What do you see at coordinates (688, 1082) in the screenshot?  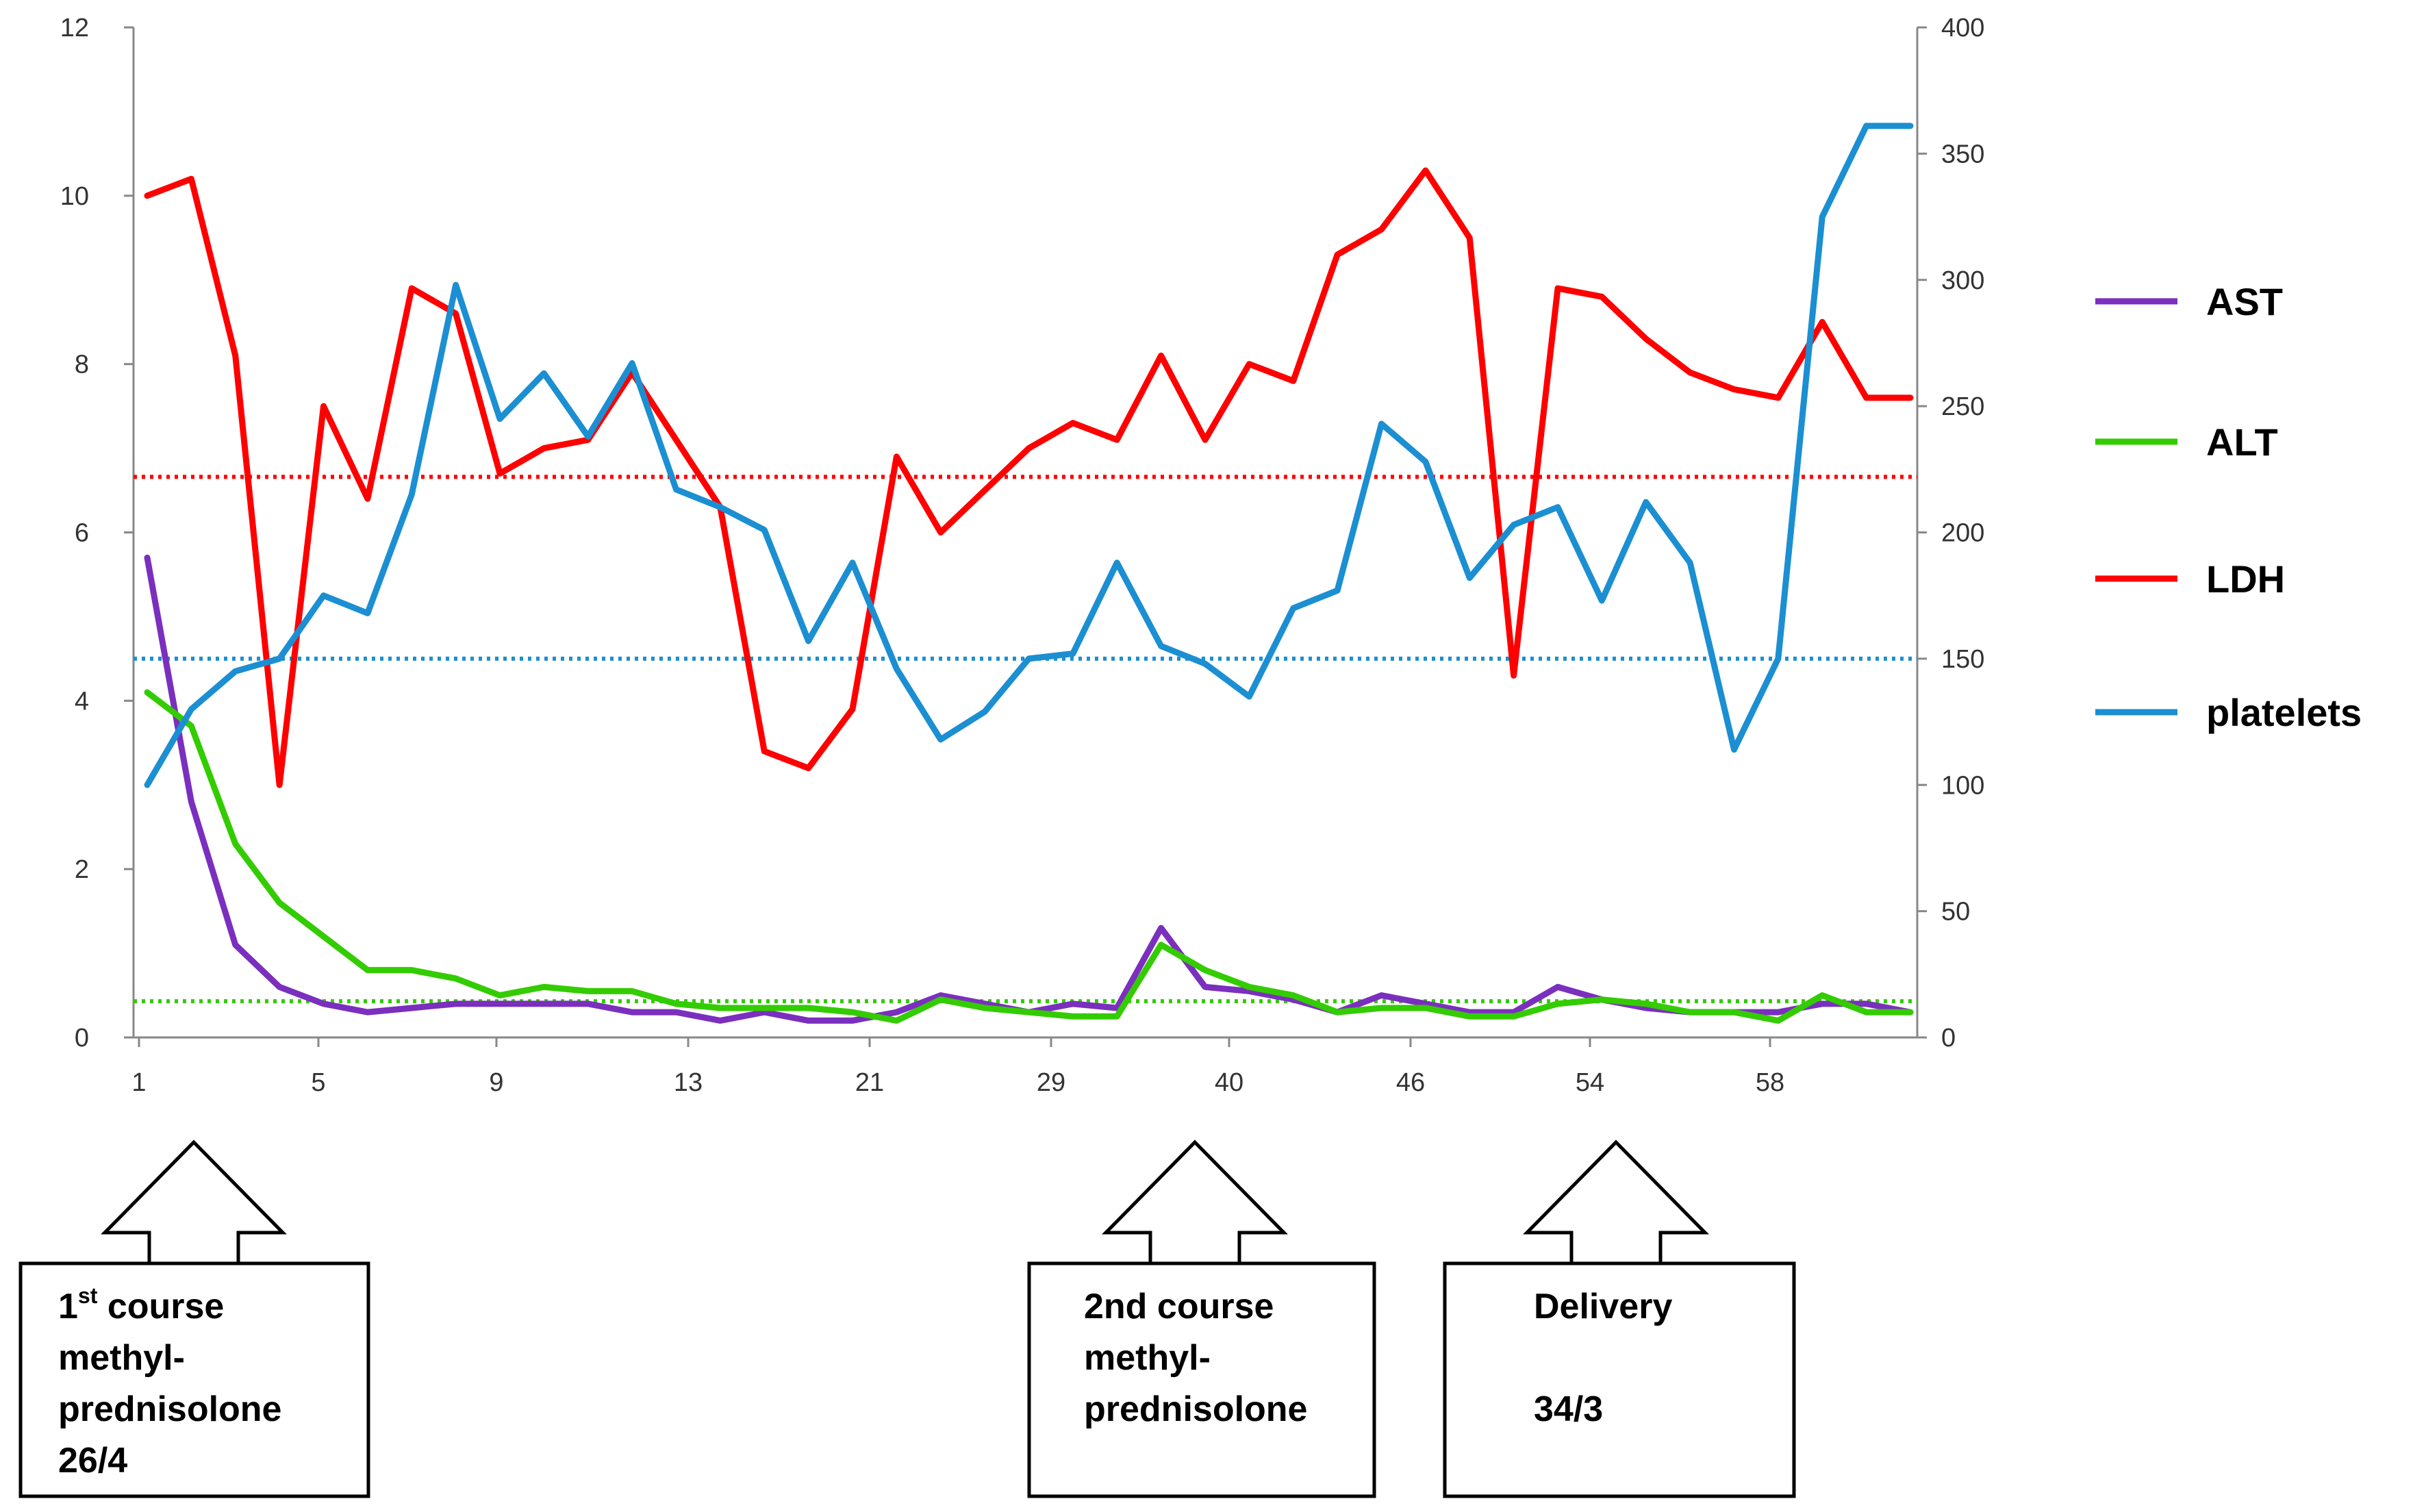 I see `x-tick-label: 13` at bounding box center [688, 1082].